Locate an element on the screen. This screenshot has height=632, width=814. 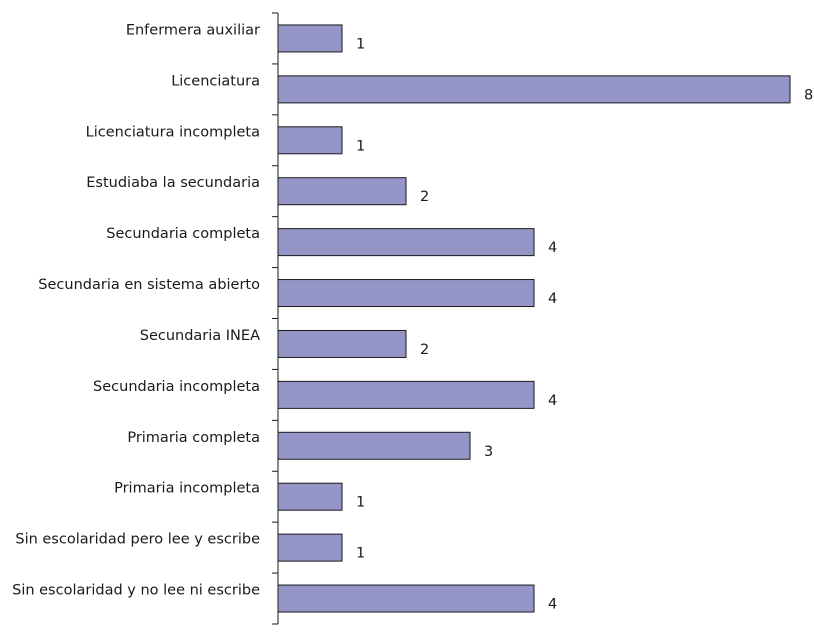
category-label: Secundaria INEA is located at coordinates (200, 336).